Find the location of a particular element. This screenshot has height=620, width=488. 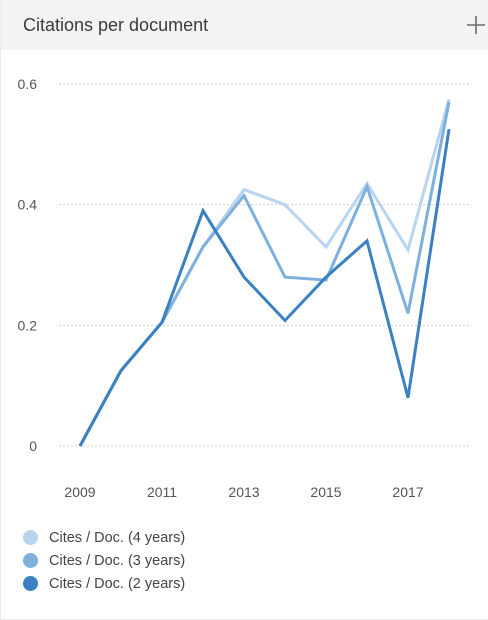

x-tick-label: 2017 is located at coordinates (407, 492).